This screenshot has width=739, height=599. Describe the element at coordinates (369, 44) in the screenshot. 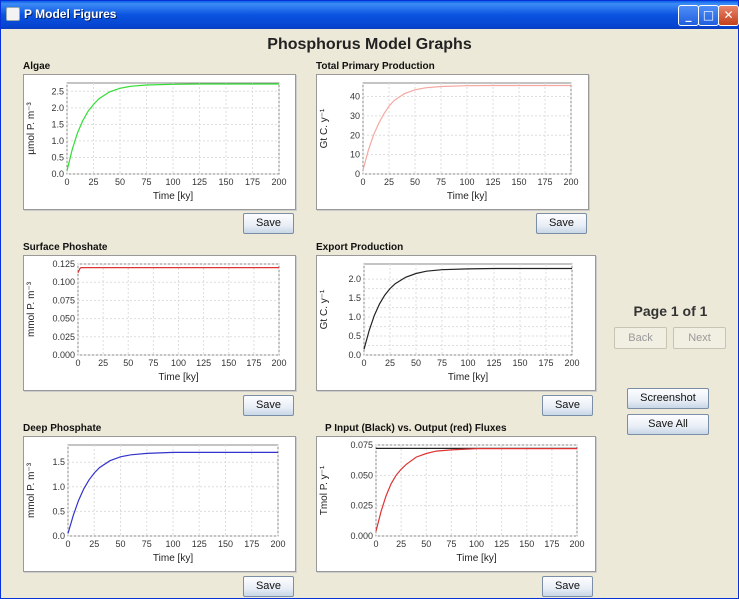

I see `page-title: Phosphorus Model Graphs` at that location.